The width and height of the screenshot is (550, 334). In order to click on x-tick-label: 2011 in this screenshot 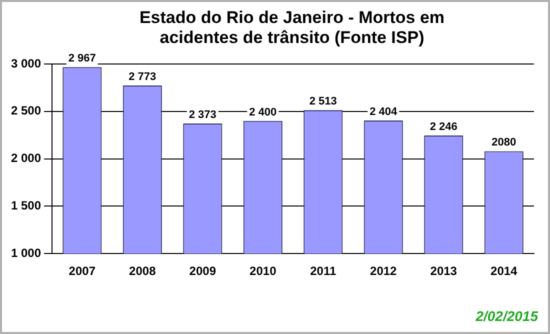, I will do `click(323, 271)`.